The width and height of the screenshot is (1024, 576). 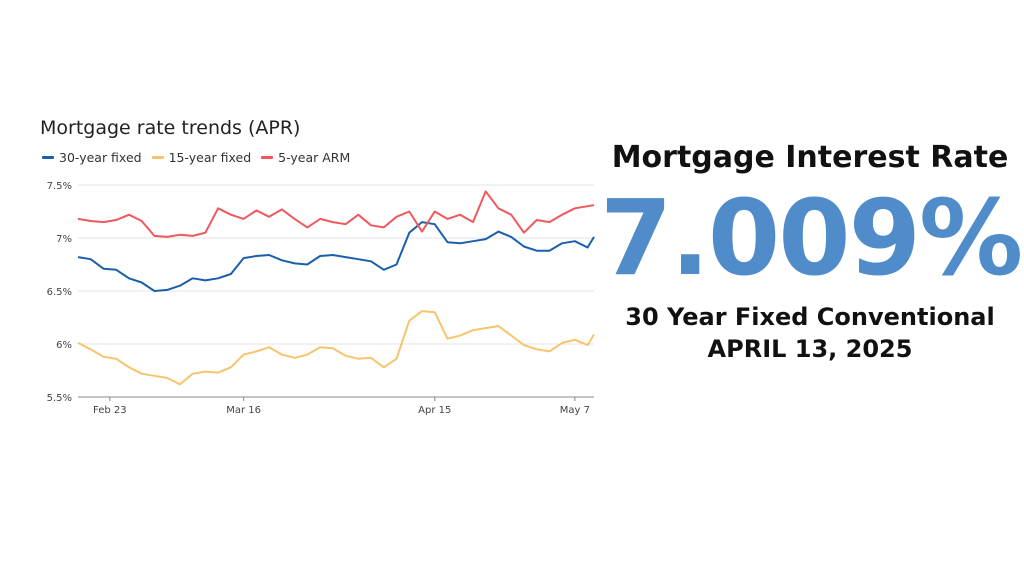 What do you see at coordinates (810, 317) in the screenshot?
I see `loan-type: 30 Year Fixed Conventional` at bounding box center [810, 317].